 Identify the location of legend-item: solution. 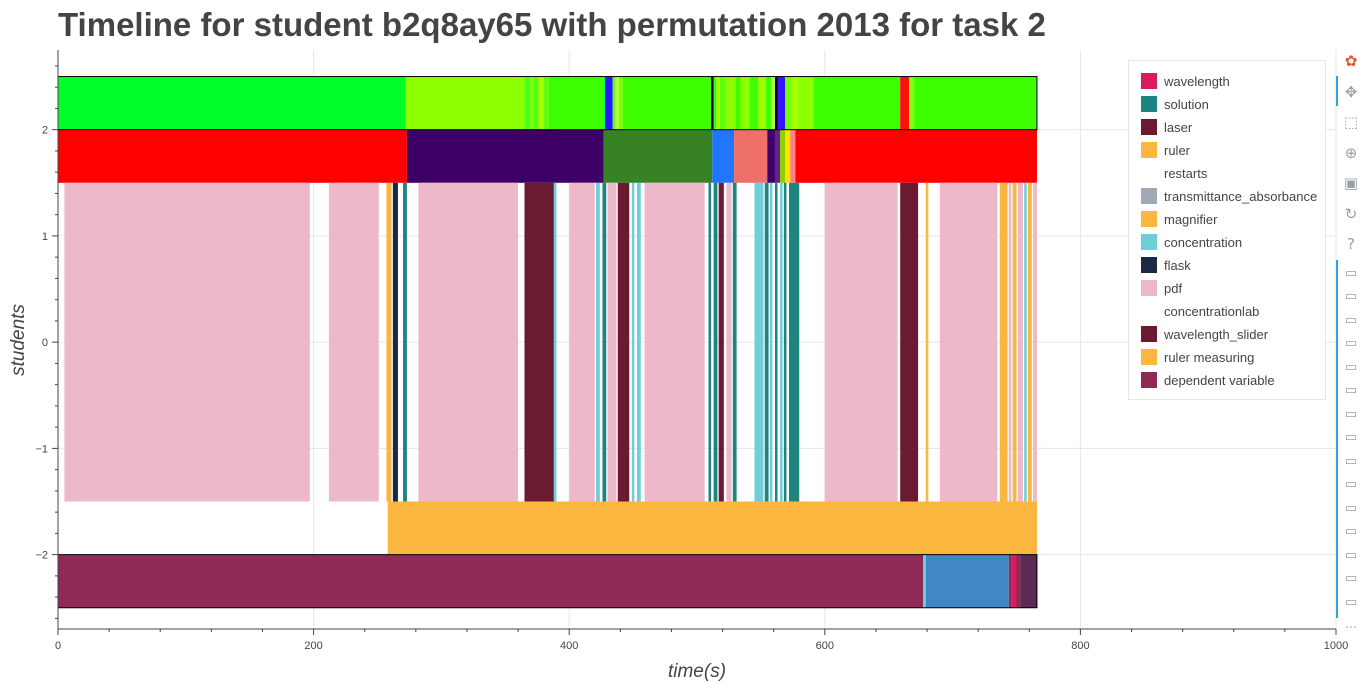
(1175, 104).